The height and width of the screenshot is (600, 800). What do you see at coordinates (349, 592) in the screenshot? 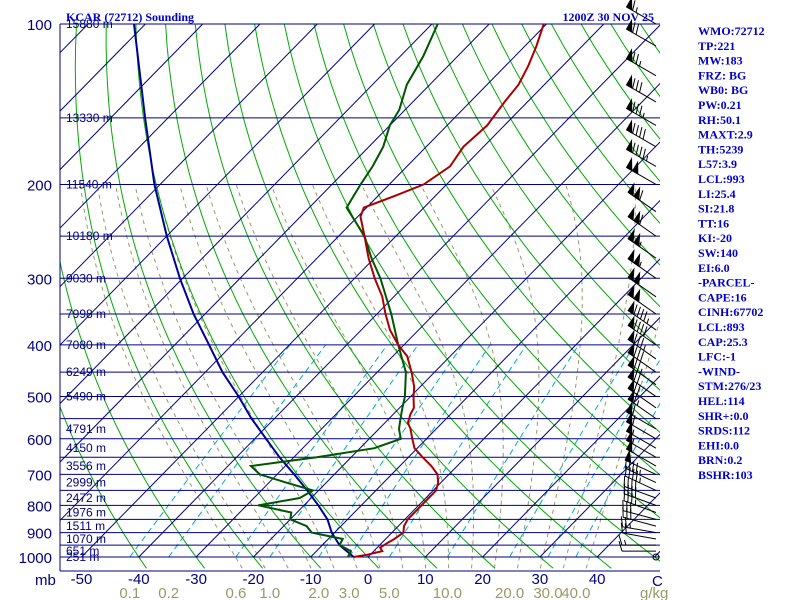
I see `mixing-ratio-tick-label: 3.0` at bounding box center [349, 592].